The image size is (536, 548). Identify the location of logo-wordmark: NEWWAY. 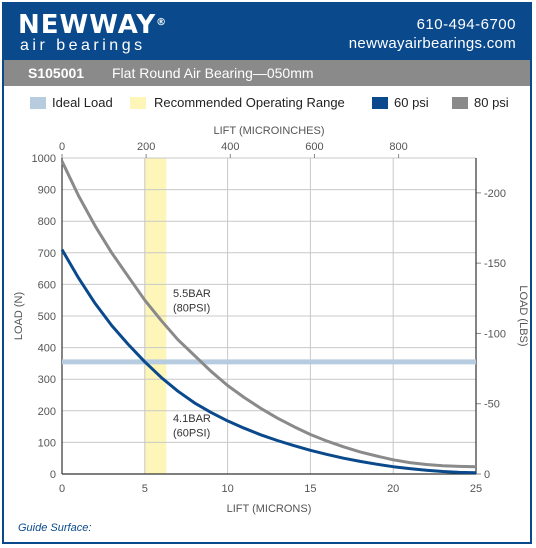
(87, 25).